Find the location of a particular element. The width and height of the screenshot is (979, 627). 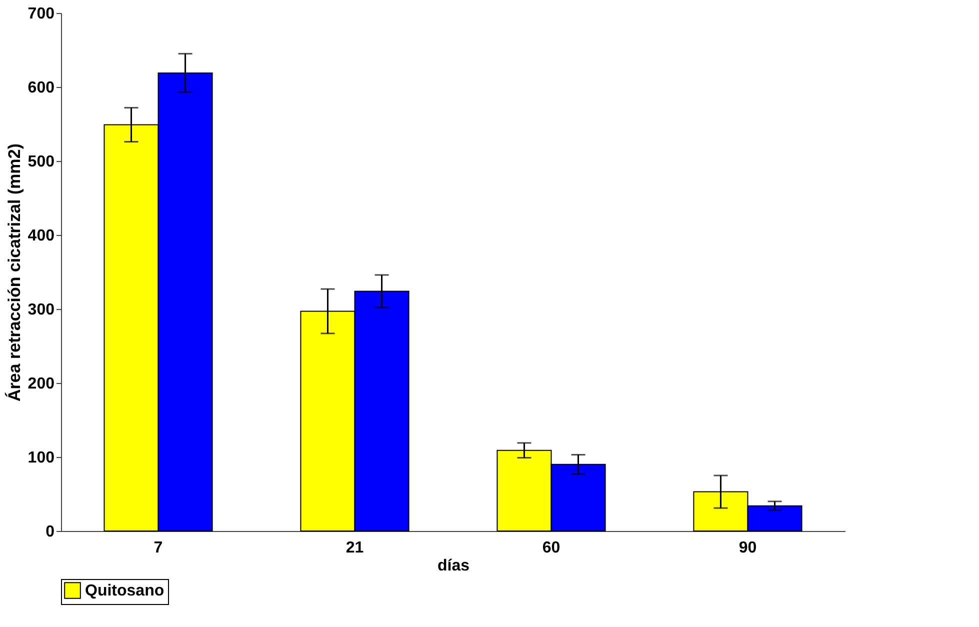

y-axis-title: Área retracción cicatrizal (mm2) is located at coordinates (14, 273).